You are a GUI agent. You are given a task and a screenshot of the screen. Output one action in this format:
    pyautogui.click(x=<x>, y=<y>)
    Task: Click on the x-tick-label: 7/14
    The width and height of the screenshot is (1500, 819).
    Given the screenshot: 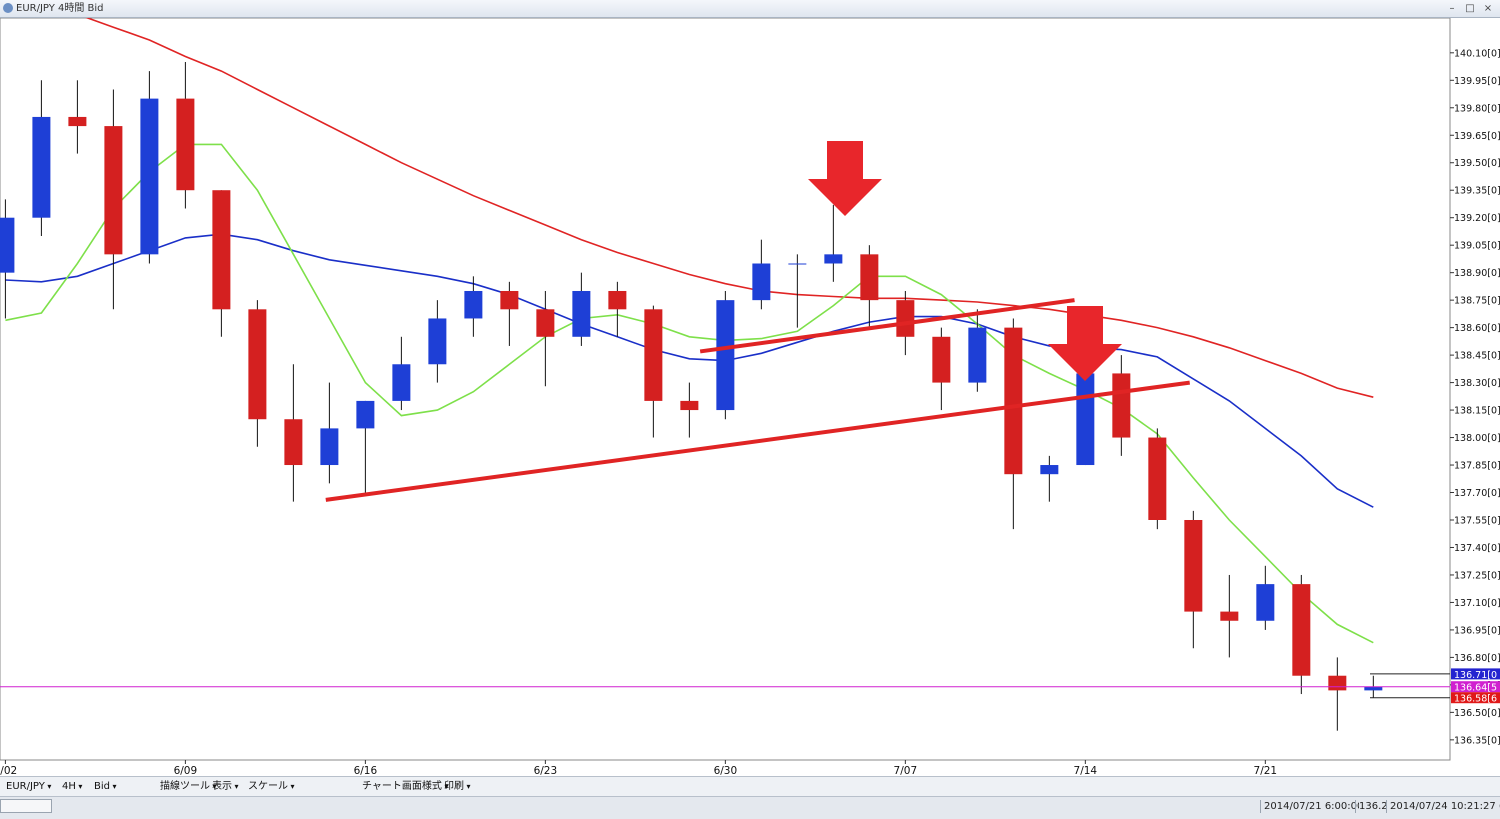 What is the action you would take?
    pyautogui.click(x=1086, y=770)
    